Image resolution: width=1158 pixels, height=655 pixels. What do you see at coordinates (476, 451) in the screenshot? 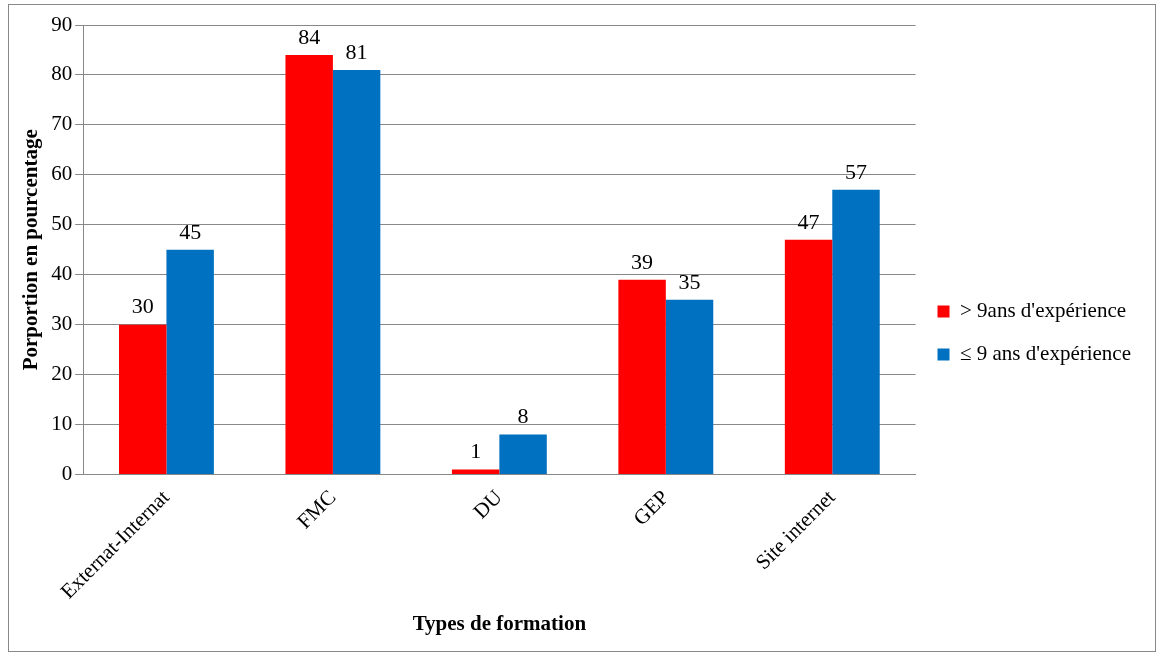
I see `data-label: 1` at bounding box center [476, 451].